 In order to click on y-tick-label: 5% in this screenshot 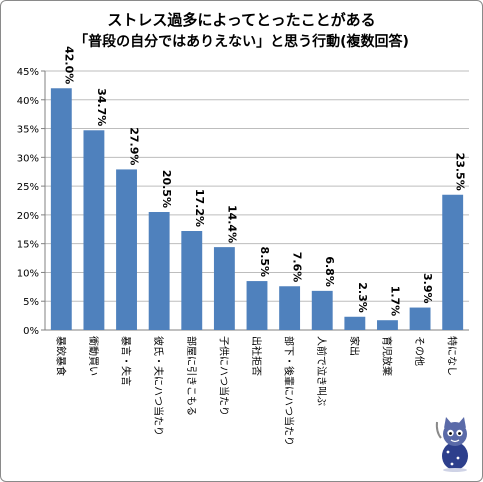, I will do `click(31, 302)`.